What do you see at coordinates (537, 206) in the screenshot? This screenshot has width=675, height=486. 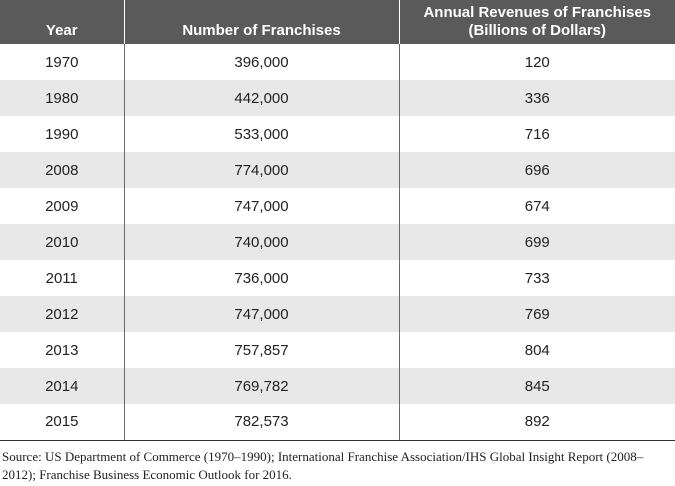 I see `revenue-cell: 674` at bounding box center [537, 206].